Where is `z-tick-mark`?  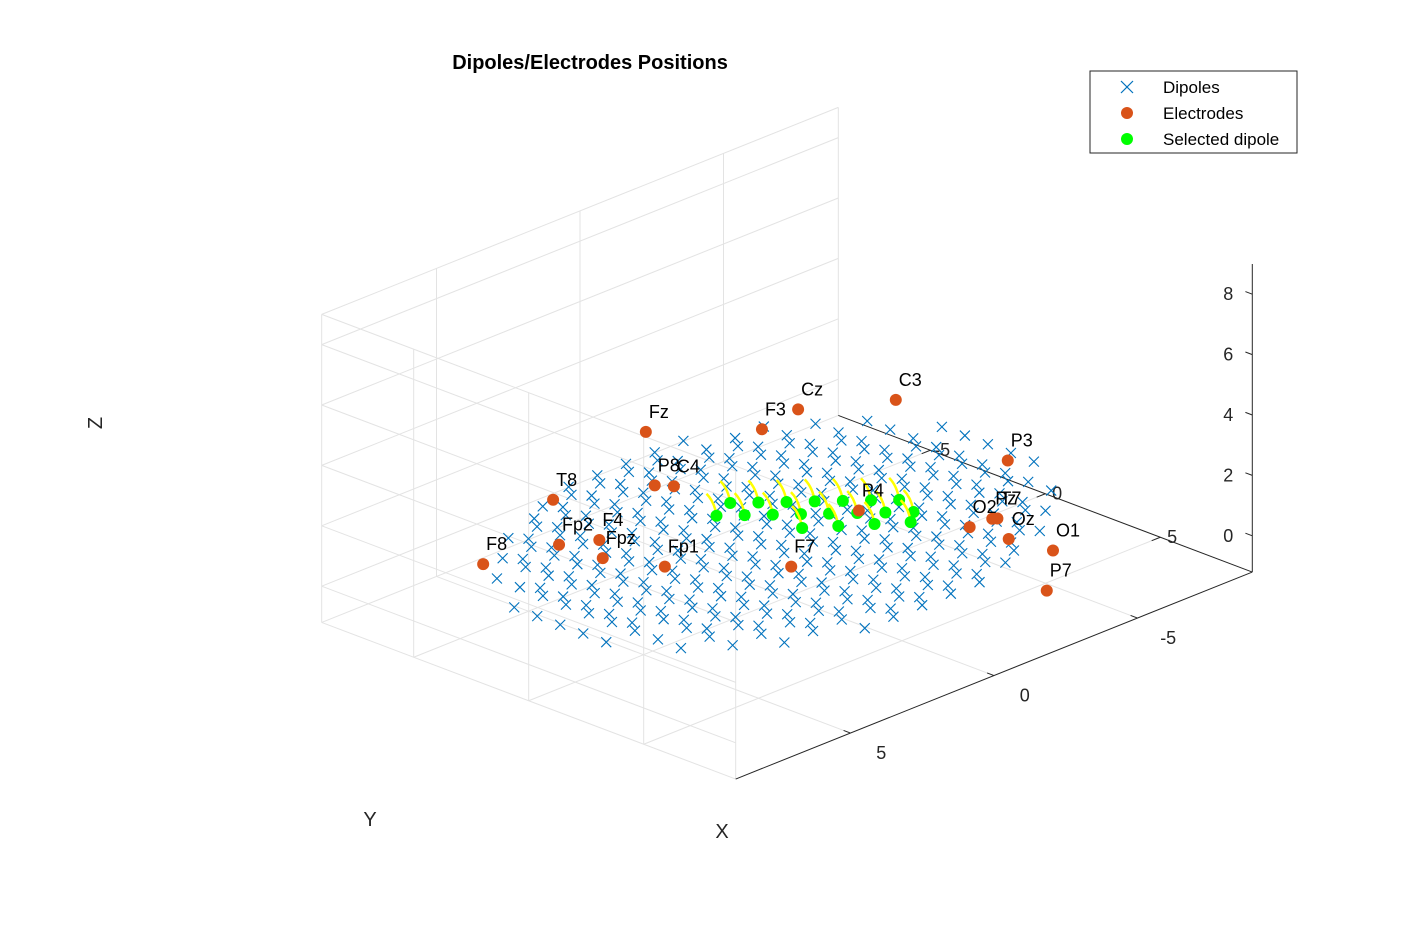
z-tick-mark is located at coordinates (1249, 293).